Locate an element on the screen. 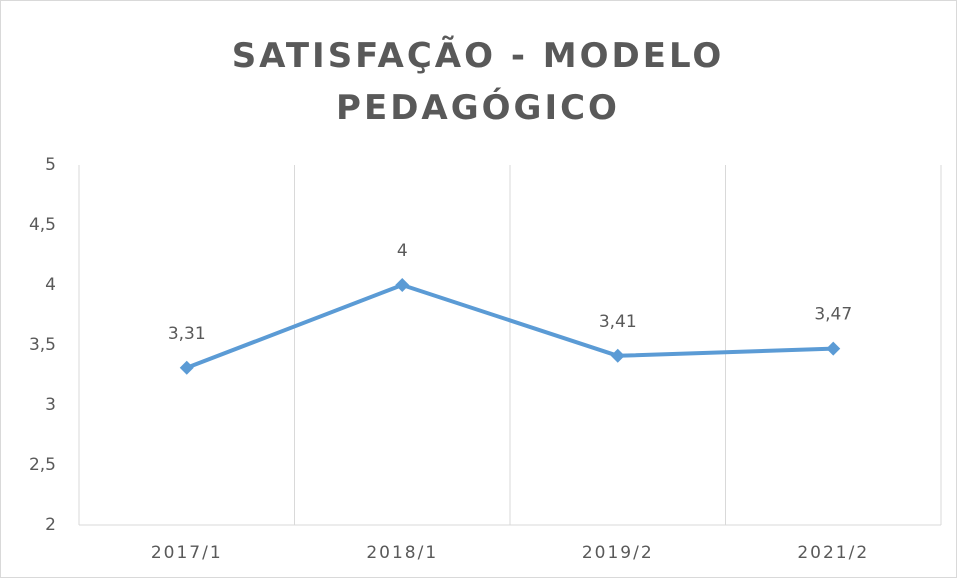 Image resolution: width=957 pixels, height=578 pixels. data-label: 3,47 is located at coordinates (833, 315).